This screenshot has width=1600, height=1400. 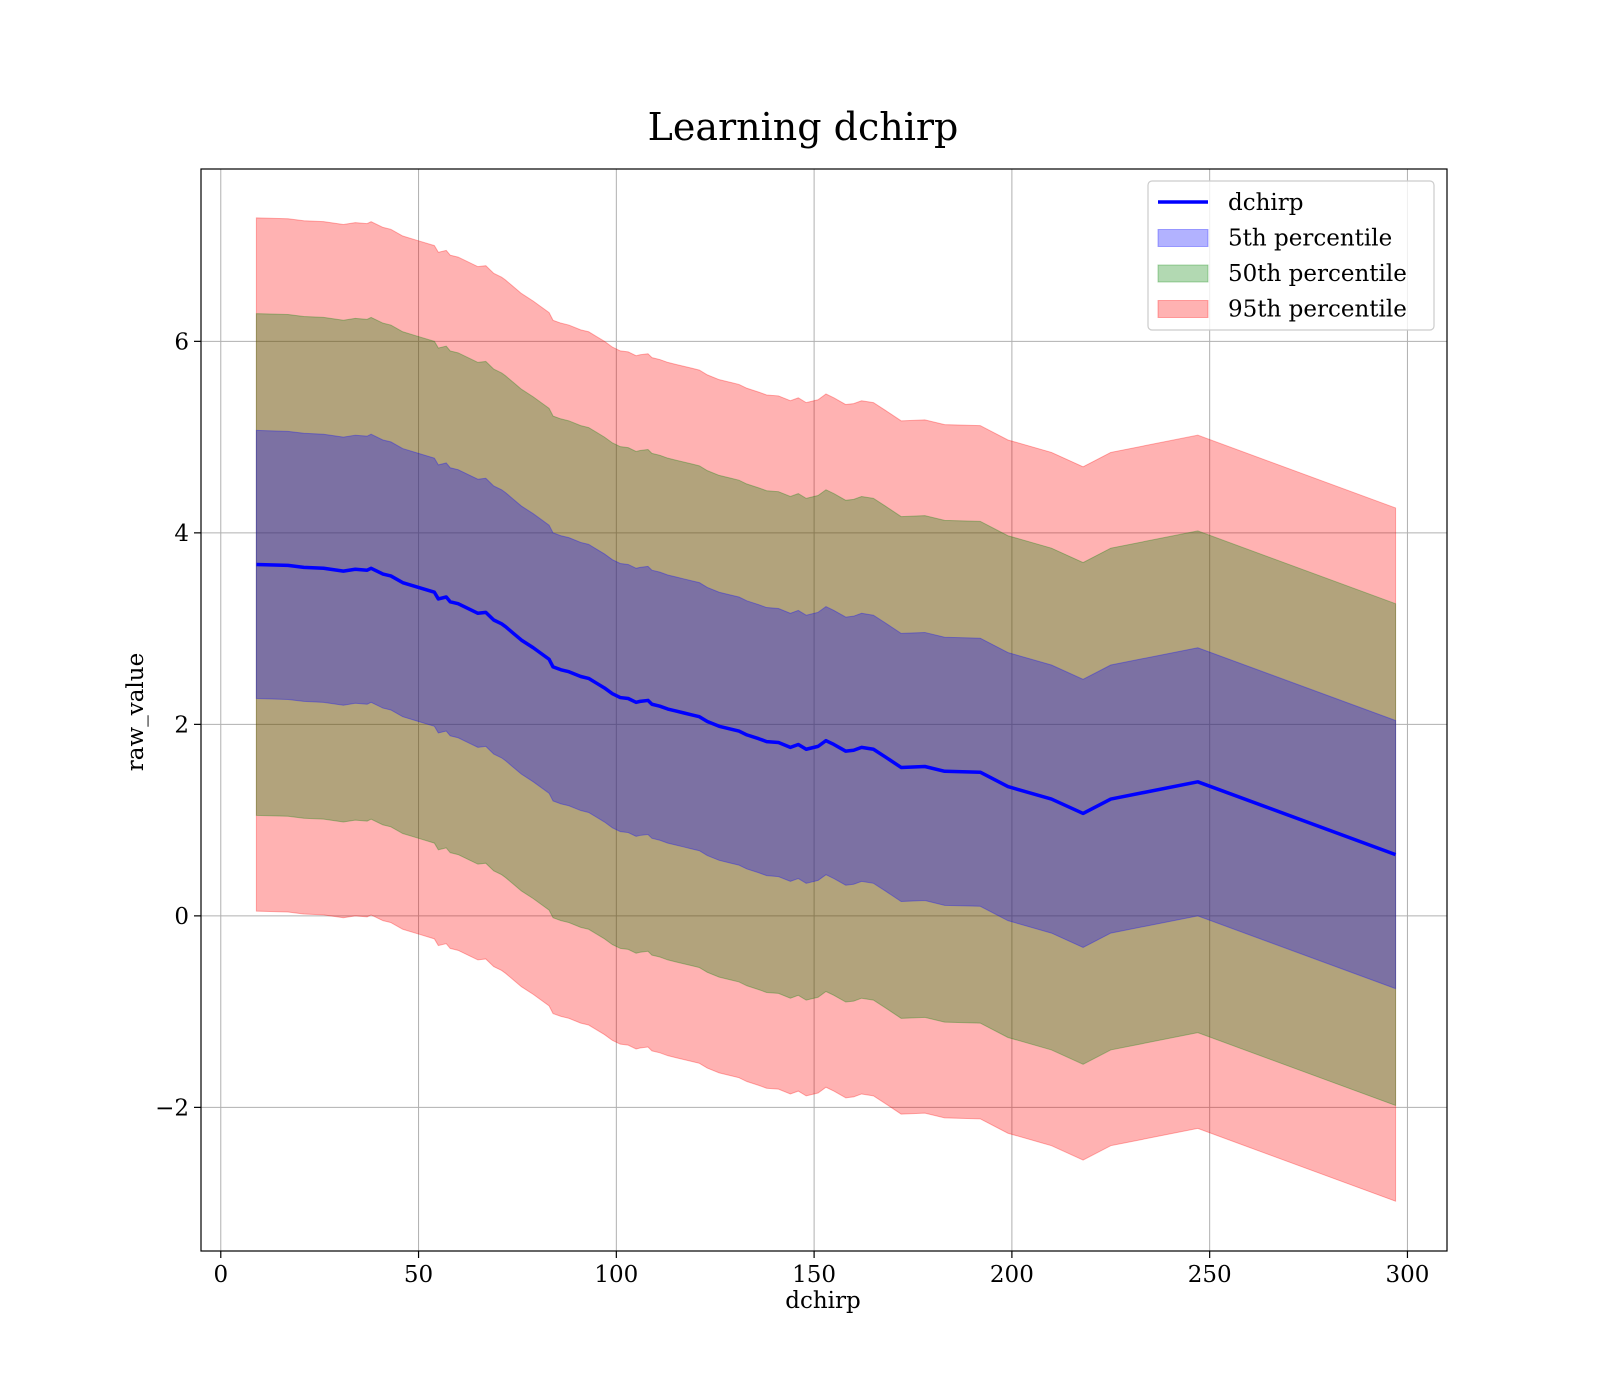 I want to click on y-tick-label: −2, so click(x=172, y=1108).